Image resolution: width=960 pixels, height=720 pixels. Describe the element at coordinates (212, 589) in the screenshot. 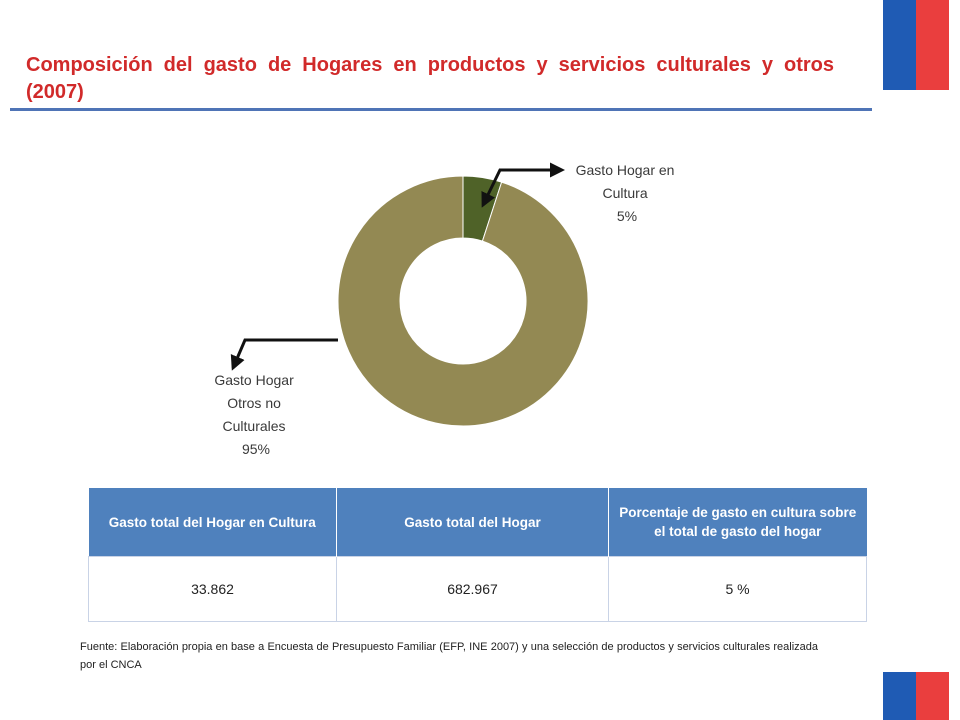

I see `table-cell: 33.862` at that location.